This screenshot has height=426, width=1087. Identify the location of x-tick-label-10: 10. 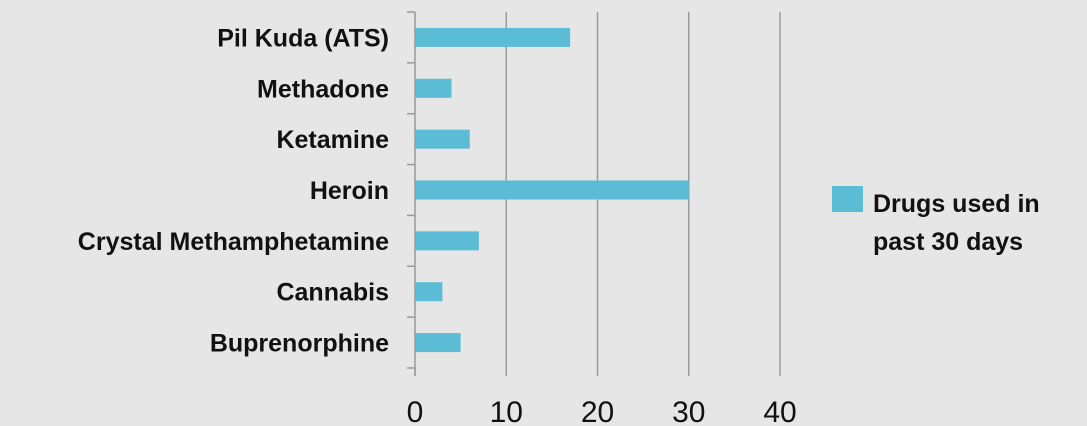
(506, 411).